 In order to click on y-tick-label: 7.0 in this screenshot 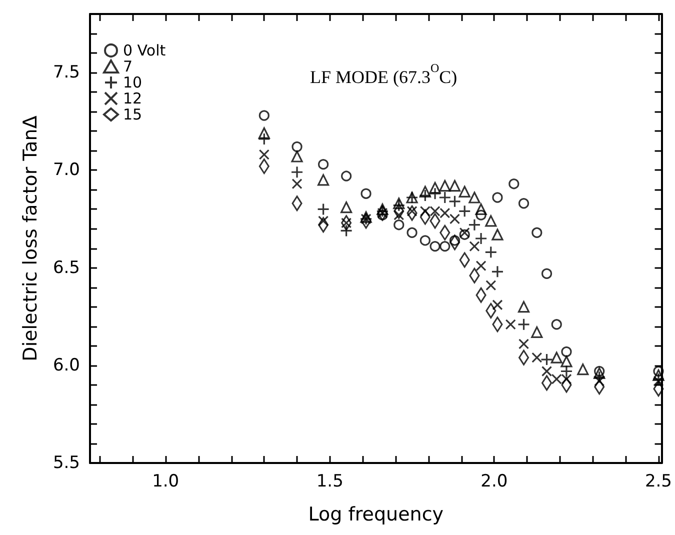, I will do `click(66, 170)`.